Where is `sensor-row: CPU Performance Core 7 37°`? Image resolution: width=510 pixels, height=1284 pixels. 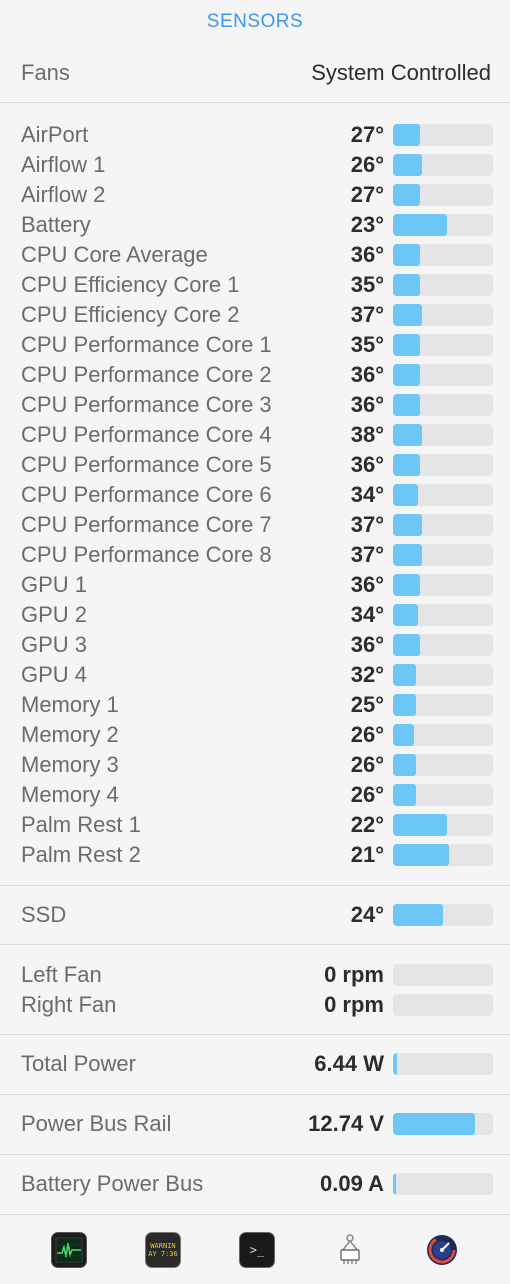
sensor-row: CPU Performance Core 7 37° is located at coordinates (255, 525).